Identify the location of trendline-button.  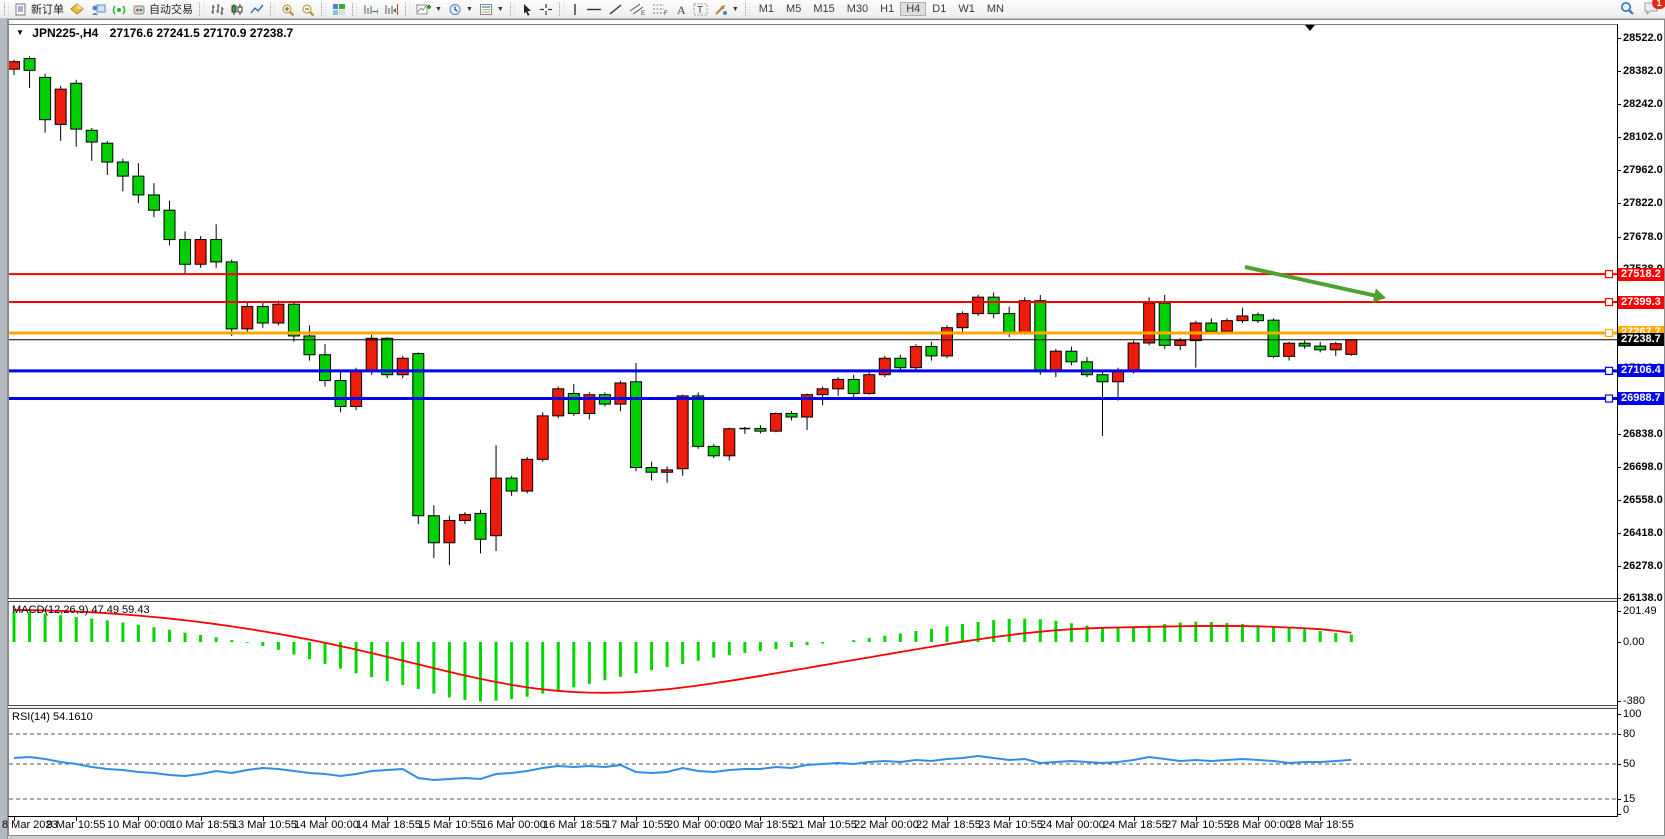
(615, 9).